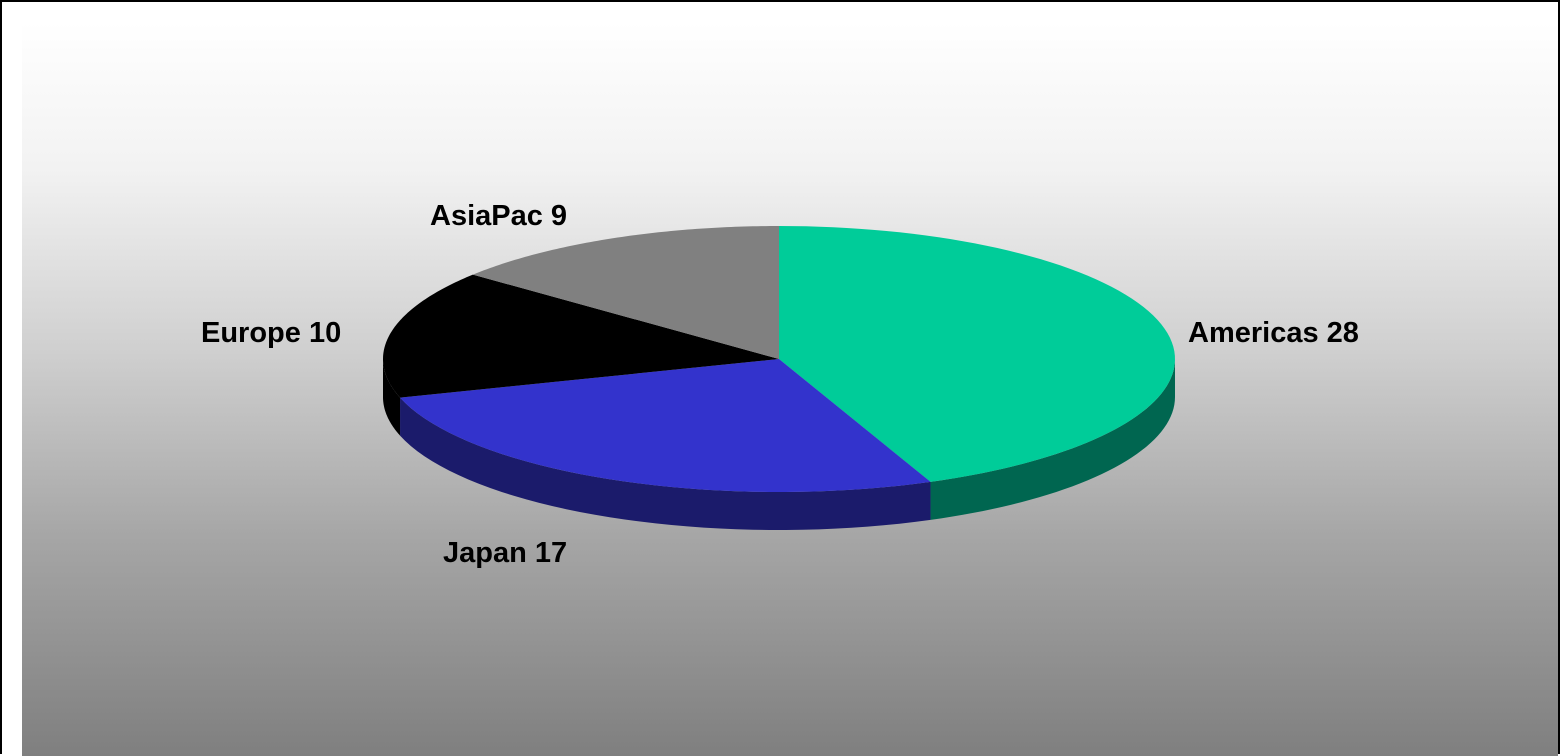 The width and height of the screenshot is (1560, 756). What do you see at coordinates (625, 292) in the screenshot?
I see `pie-slice-asiapac` at bounding box center [625, 292].